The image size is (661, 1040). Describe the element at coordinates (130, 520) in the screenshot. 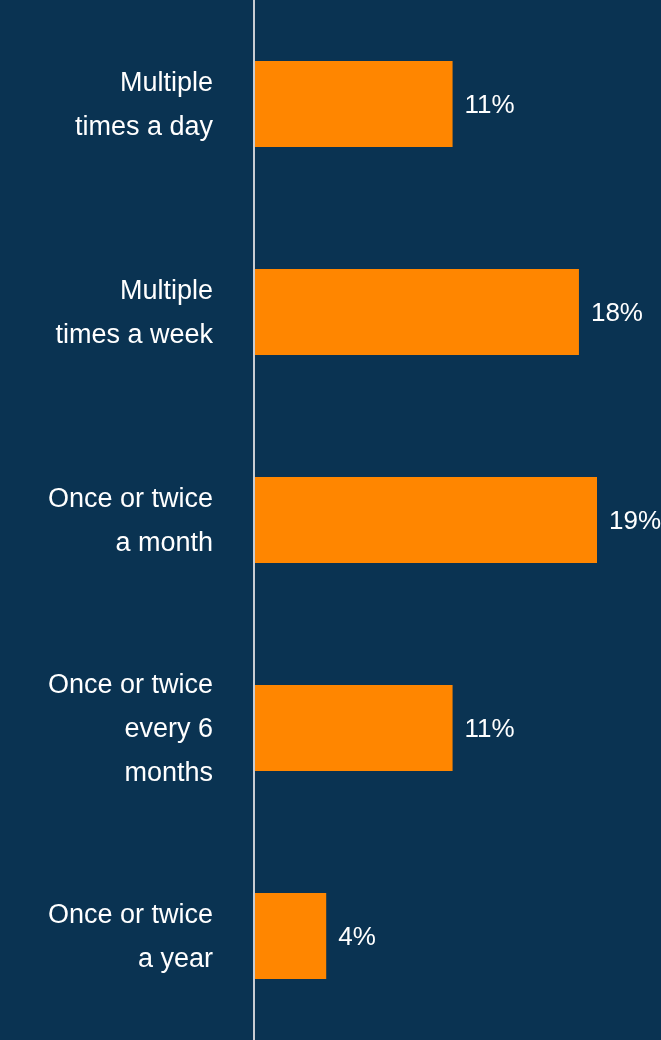

I see `y-tick-label: Once or twice a month` at that location.